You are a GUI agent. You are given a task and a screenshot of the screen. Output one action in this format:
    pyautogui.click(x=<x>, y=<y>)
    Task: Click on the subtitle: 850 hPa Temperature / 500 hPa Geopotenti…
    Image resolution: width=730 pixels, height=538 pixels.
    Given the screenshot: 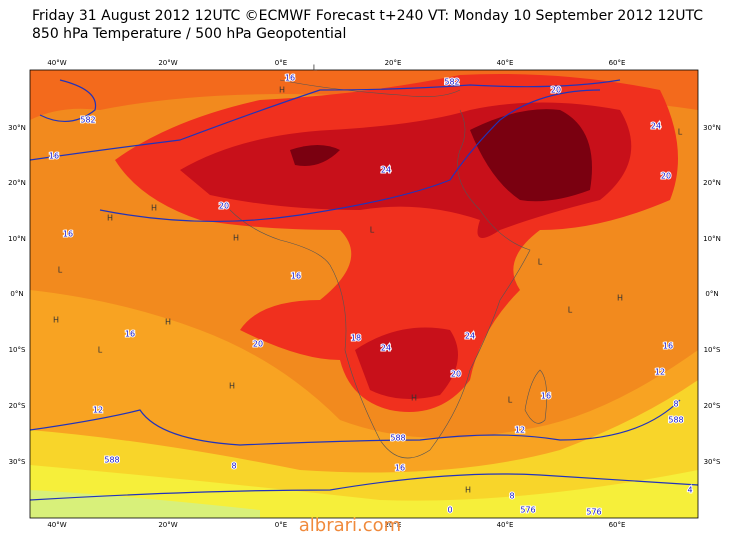 What is the action you would take?
    pyautogui.click(x=189, y=34)
    